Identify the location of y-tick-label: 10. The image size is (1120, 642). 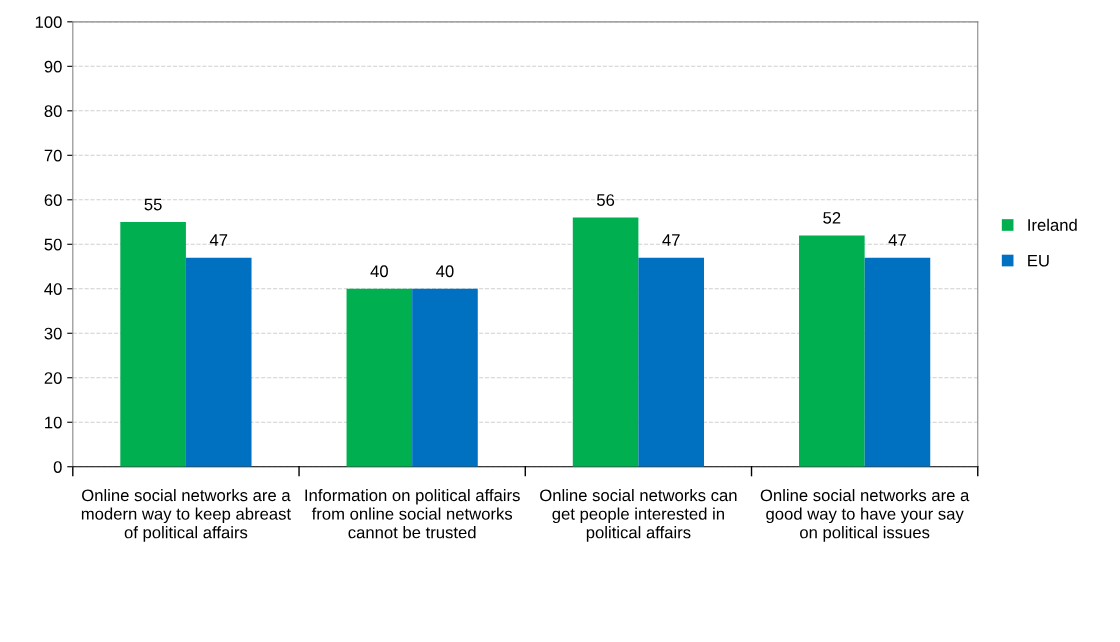
(53, 422).